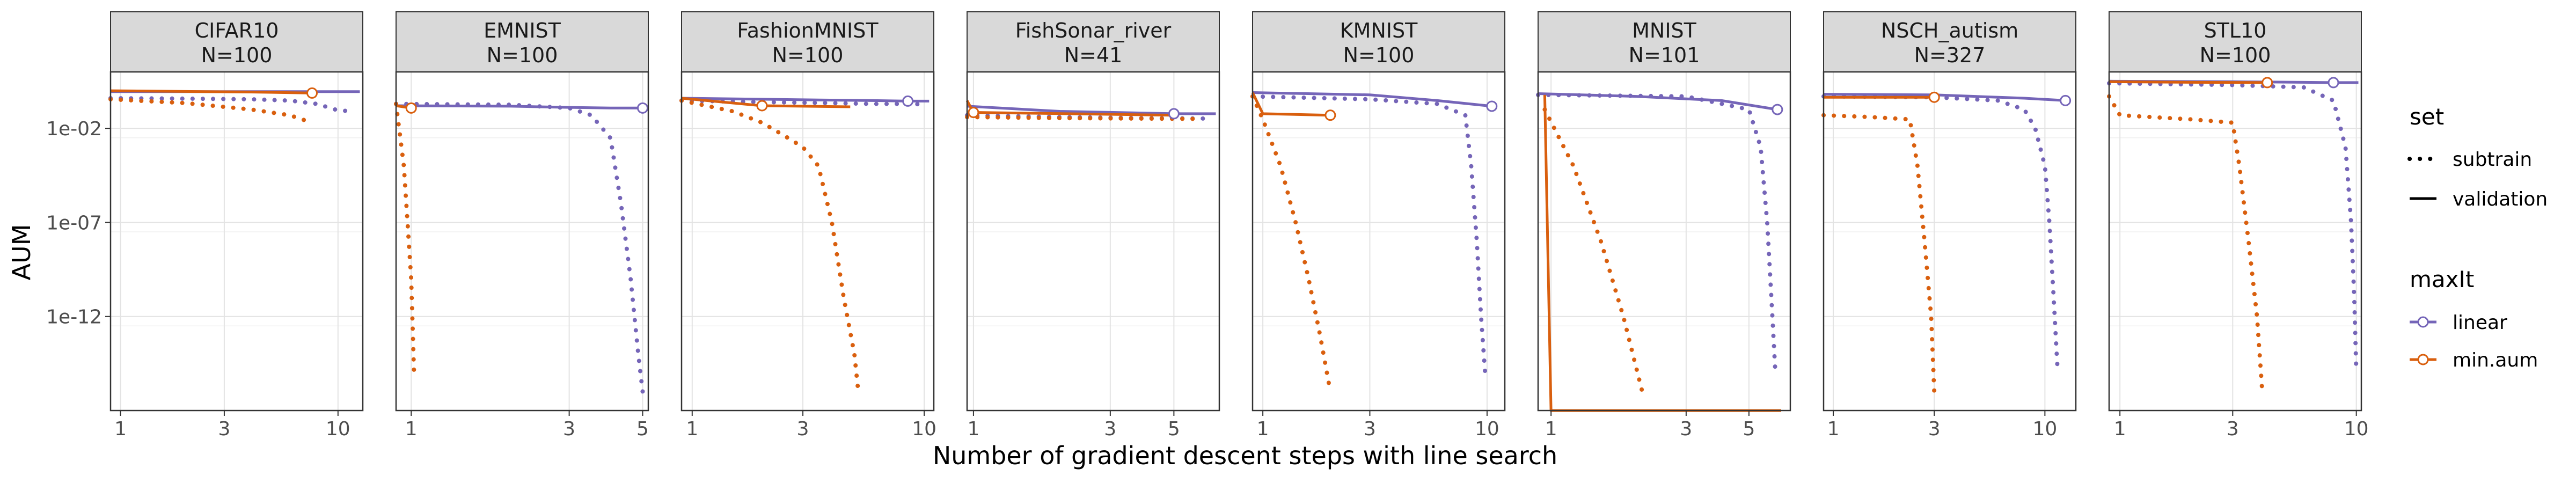  I want to click on legend-marker-linear, so click(2423, 322).